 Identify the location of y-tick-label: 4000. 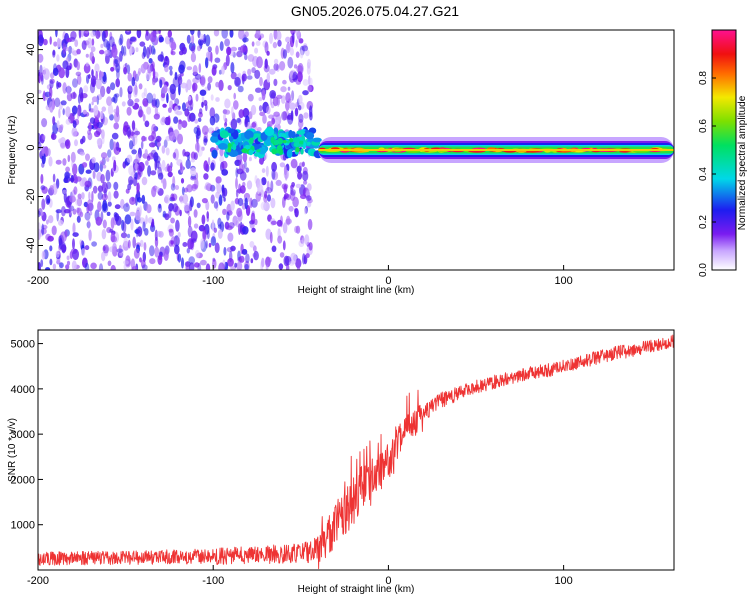
(23, 390).